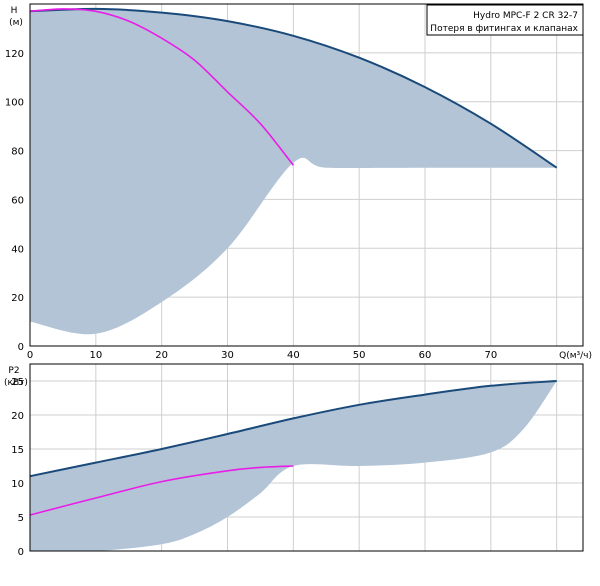 The width and height of the screenshot is (600, 586). Describe the element at coordinates (17, 152) in the screenshot. I see `head-ytick-80: 80` at that location.